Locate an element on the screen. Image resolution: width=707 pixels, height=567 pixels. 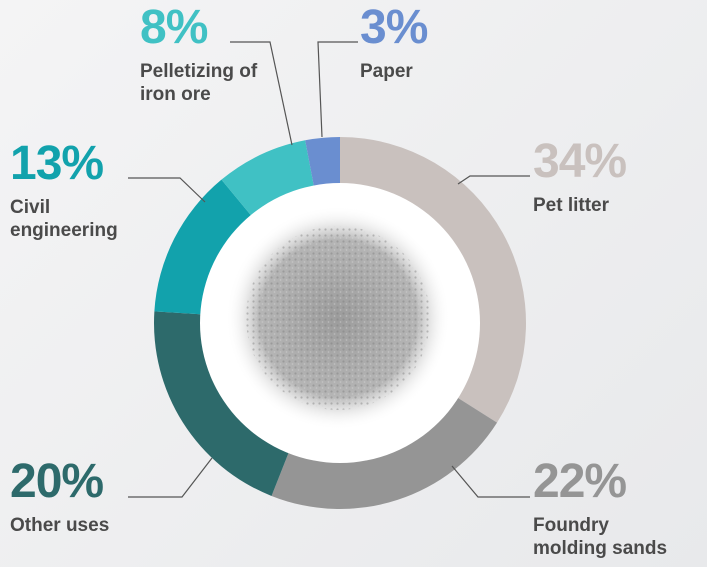
slice-label: 20% Other uses is located at coordinates (85, 497).